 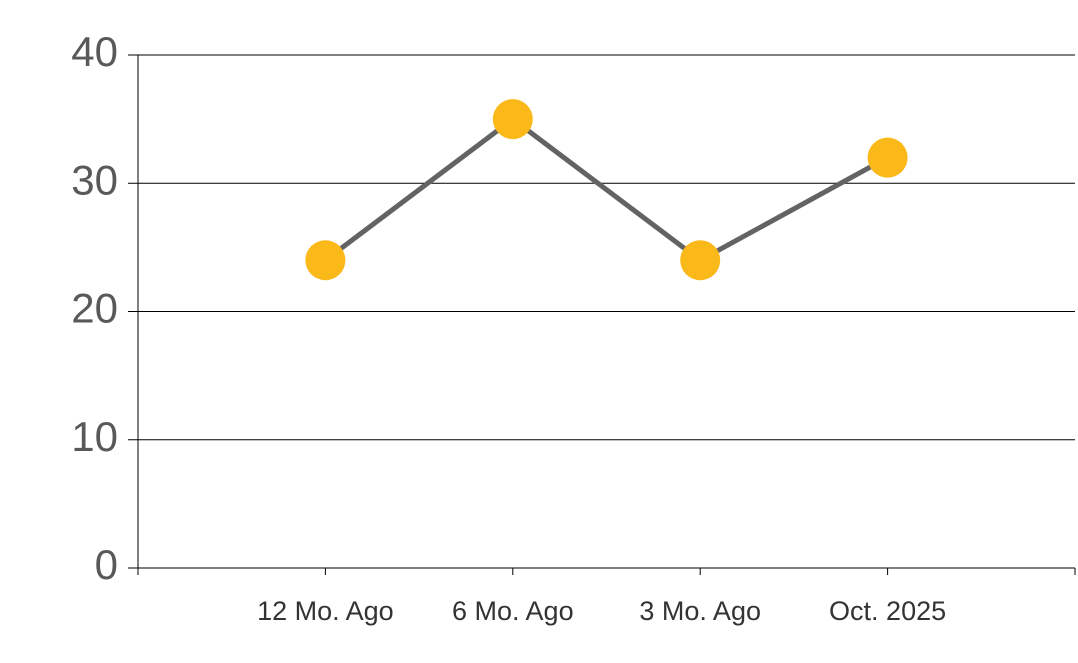 I want to click on y-tick-label: 20, so click(x=94, y=308).